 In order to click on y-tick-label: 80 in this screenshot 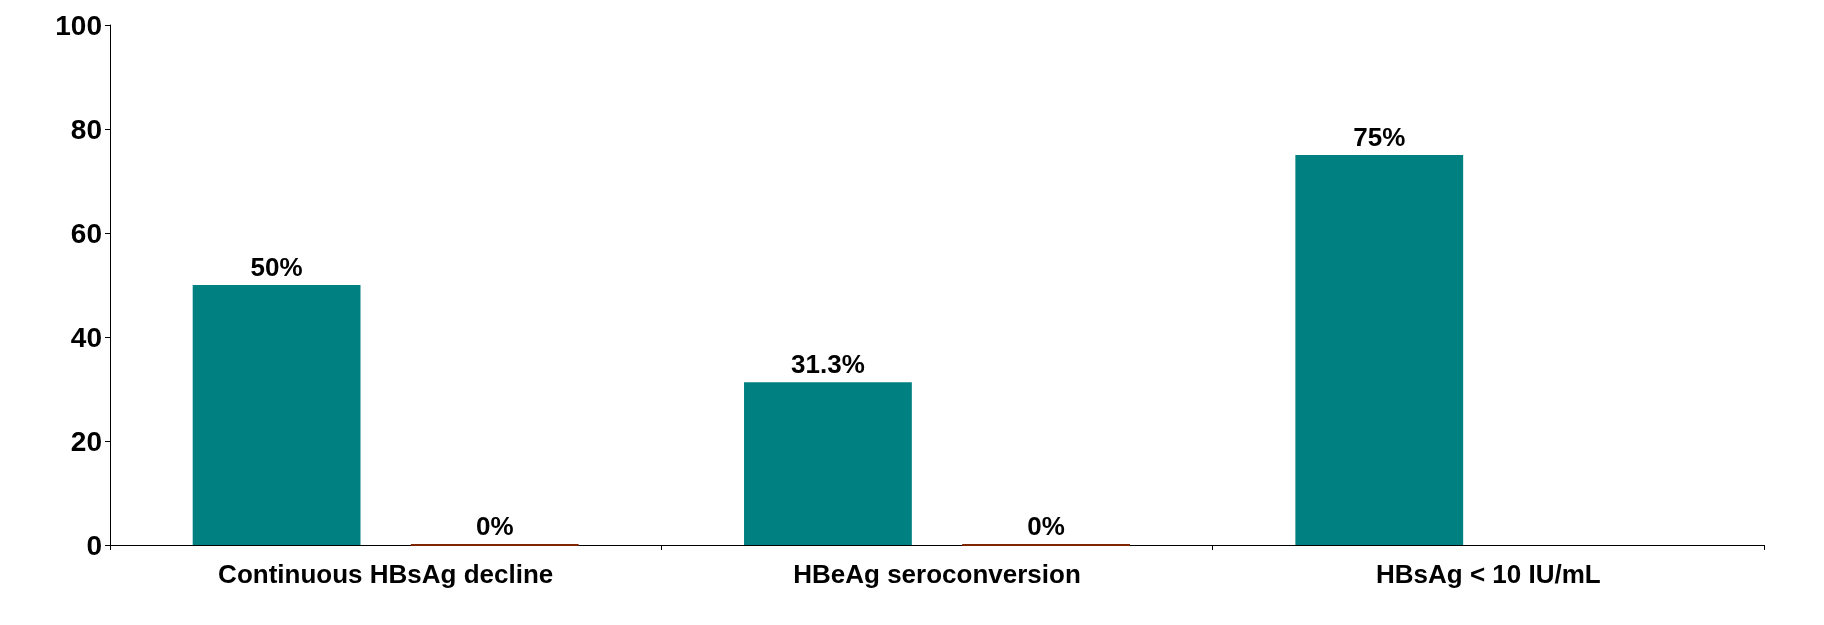, I will do `click(86, 129)`.